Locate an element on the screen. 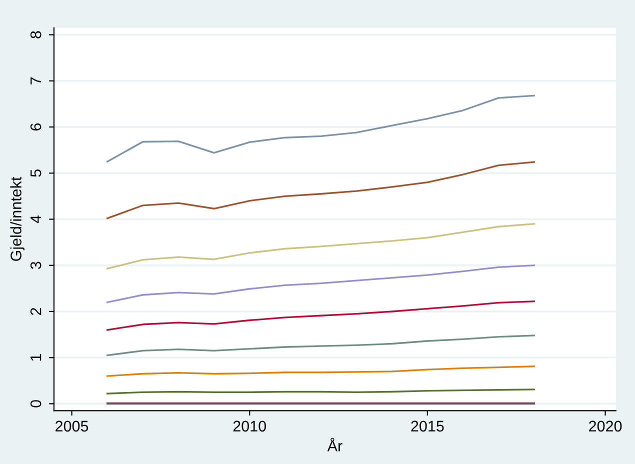 The height and width of the screenshot is (464, 635). x-tick-label: 2010 is located at coordinates (249, 426).